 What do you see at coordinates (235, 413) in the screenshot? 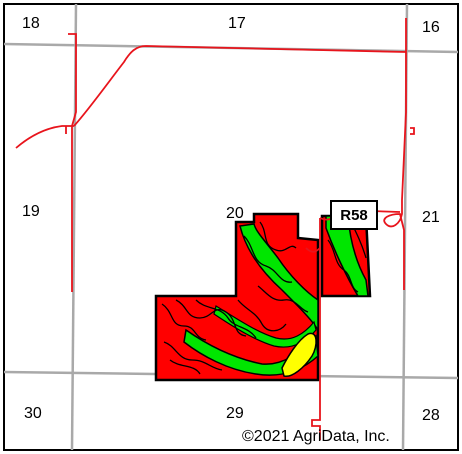
I see `section-label-29: 29` at bounding box center [235, 413].